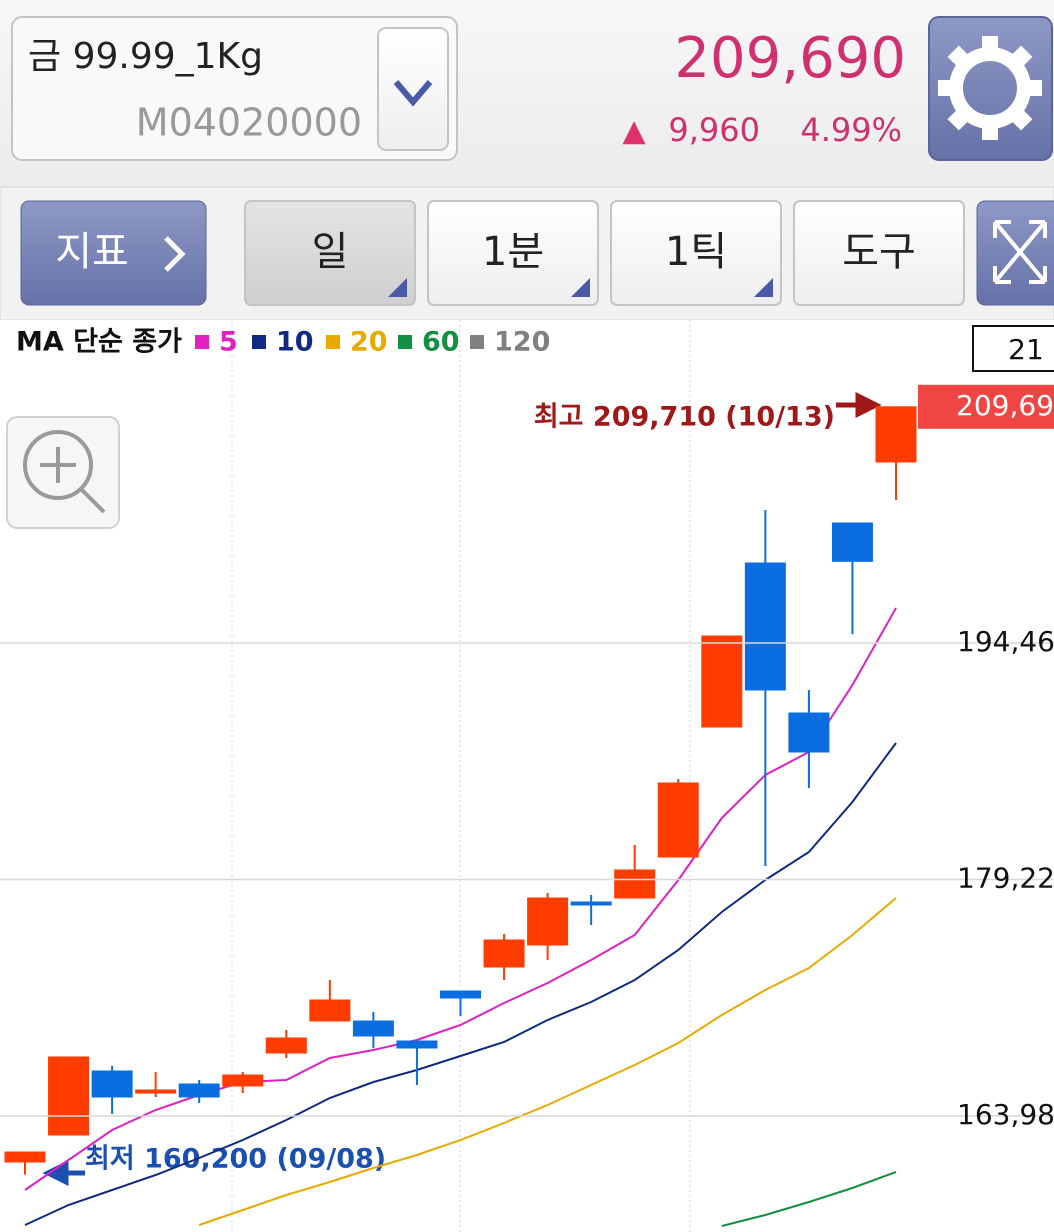 The height and width of the screenshot is (1232, 1054). I want to click on y-tick-label: 163,982, so click(1005, 1114).